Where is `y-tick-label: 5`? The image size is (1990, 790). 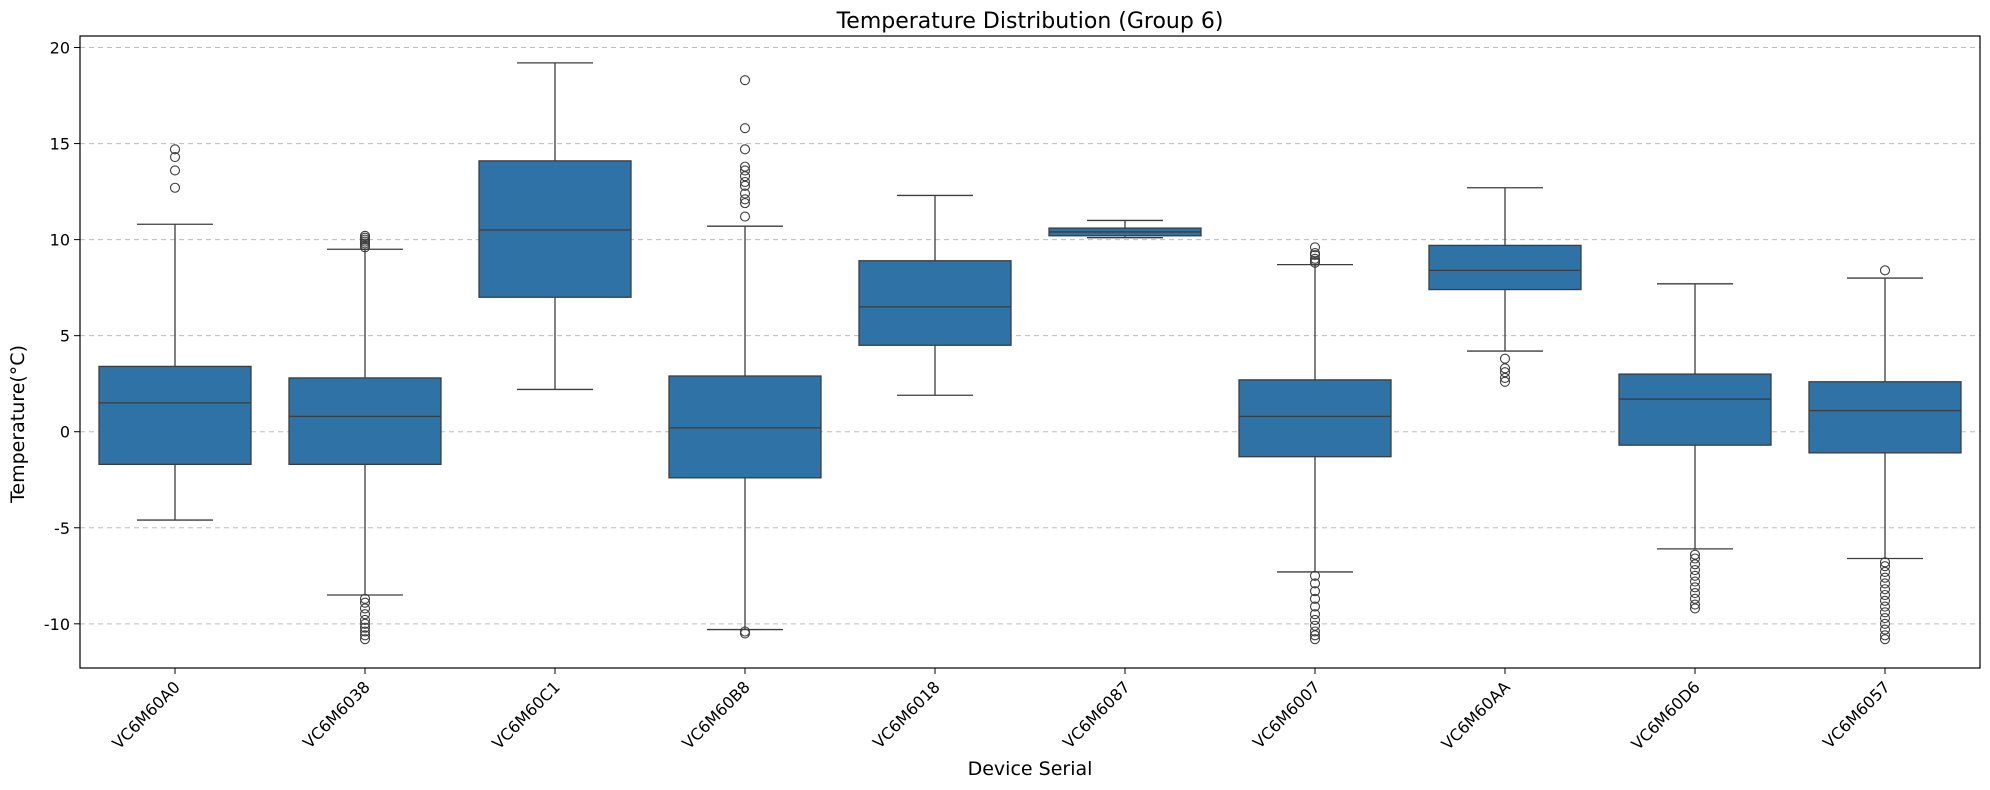
y-tick-label: 5 is located at coordinates (65, 336).